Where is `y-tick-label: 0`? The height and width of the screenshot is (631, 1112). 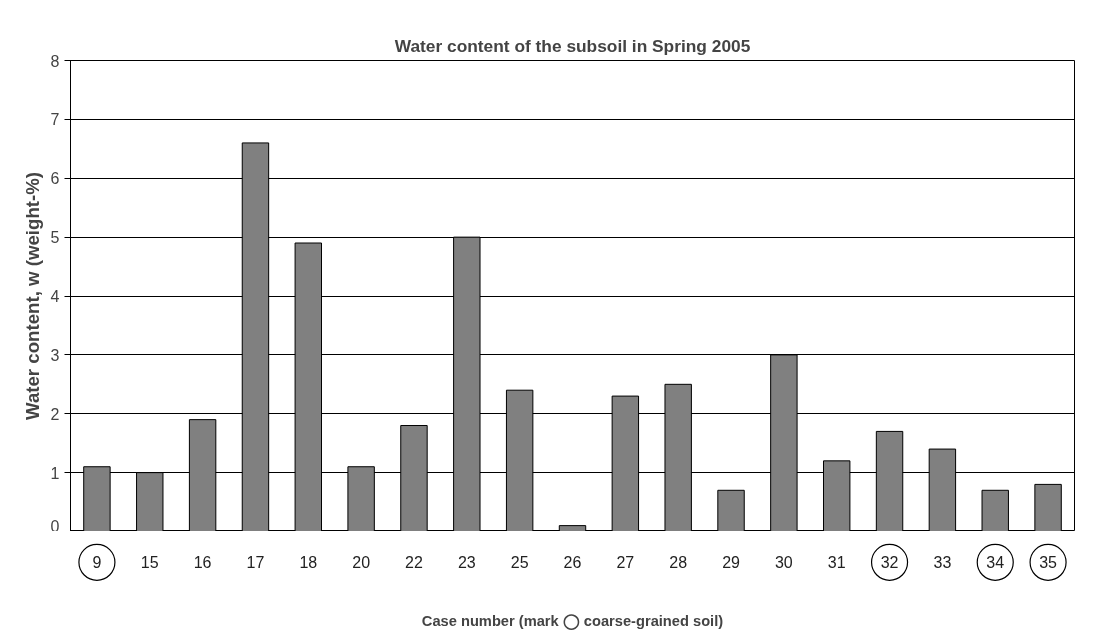 y-tick-label: 0 is located at coordinates (55, 526).